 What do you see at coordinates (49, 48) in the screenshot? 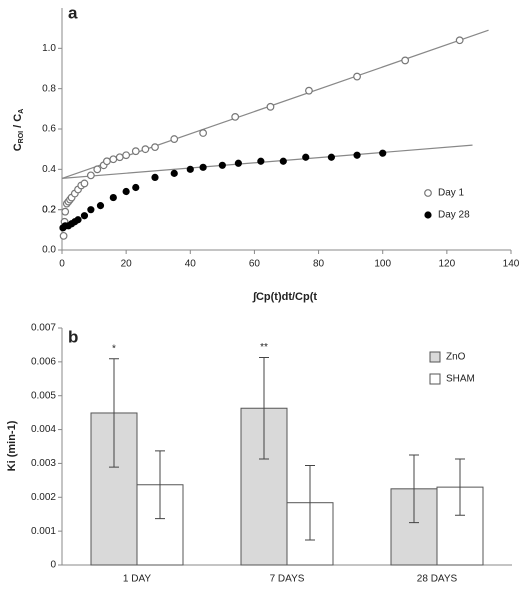
I see `y-tick-label: 1.0` at bounding box center [49, 48].